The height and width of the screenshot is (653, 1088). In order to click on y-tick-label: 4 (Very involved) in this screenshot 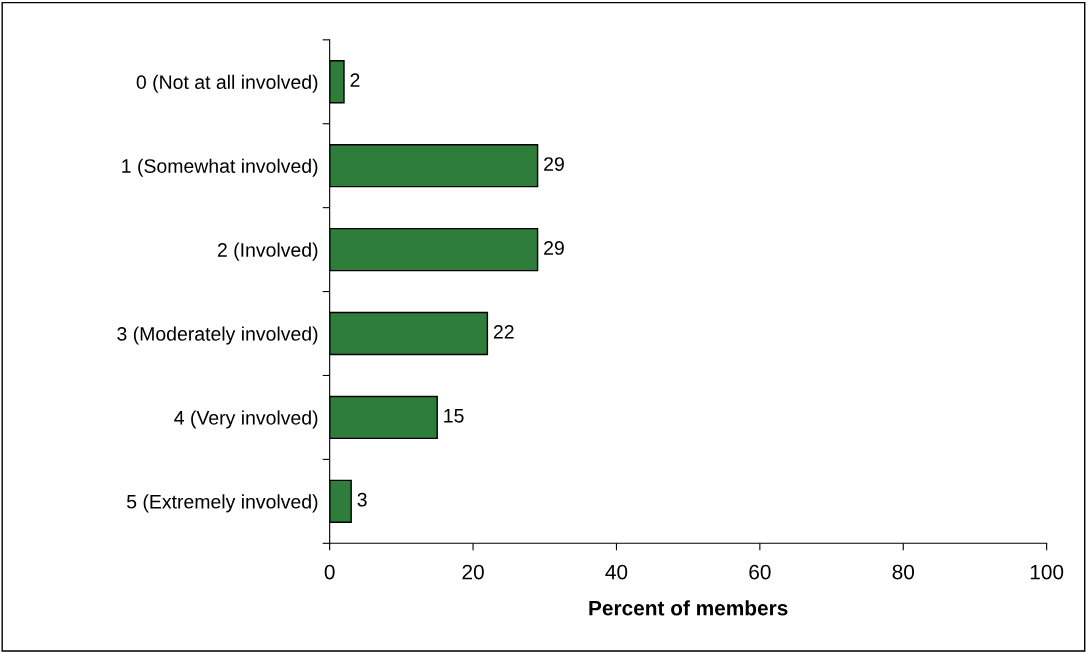, I will do `click(246, 419)`.